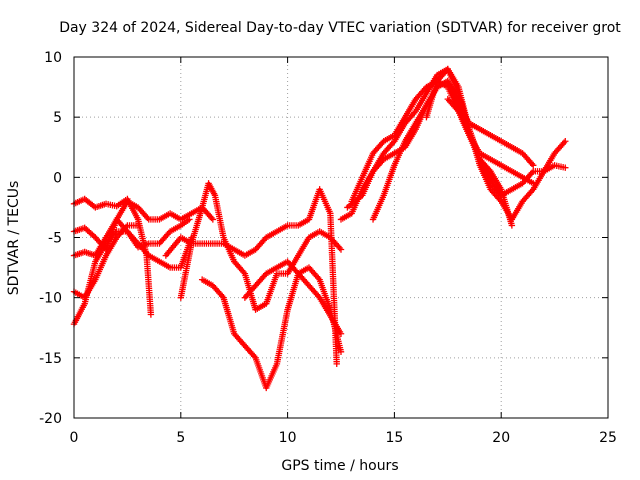  I want to click on y-tick-label: 0, so click(57, 178).